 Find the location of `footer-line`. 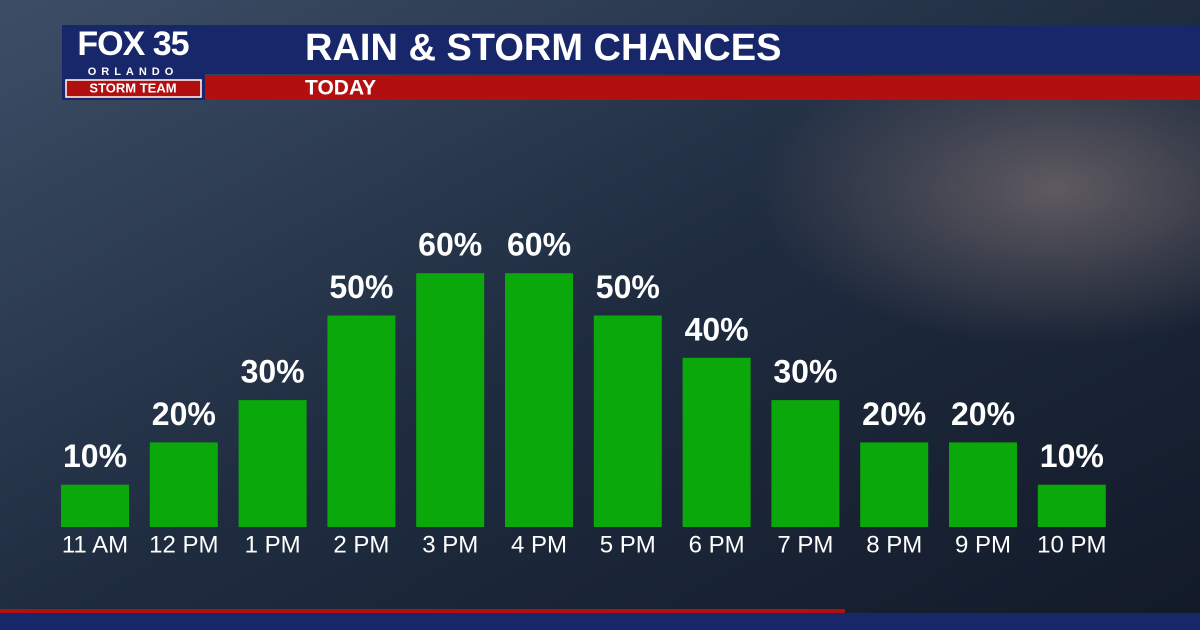

footer-line is located at coordinates (422, 611).